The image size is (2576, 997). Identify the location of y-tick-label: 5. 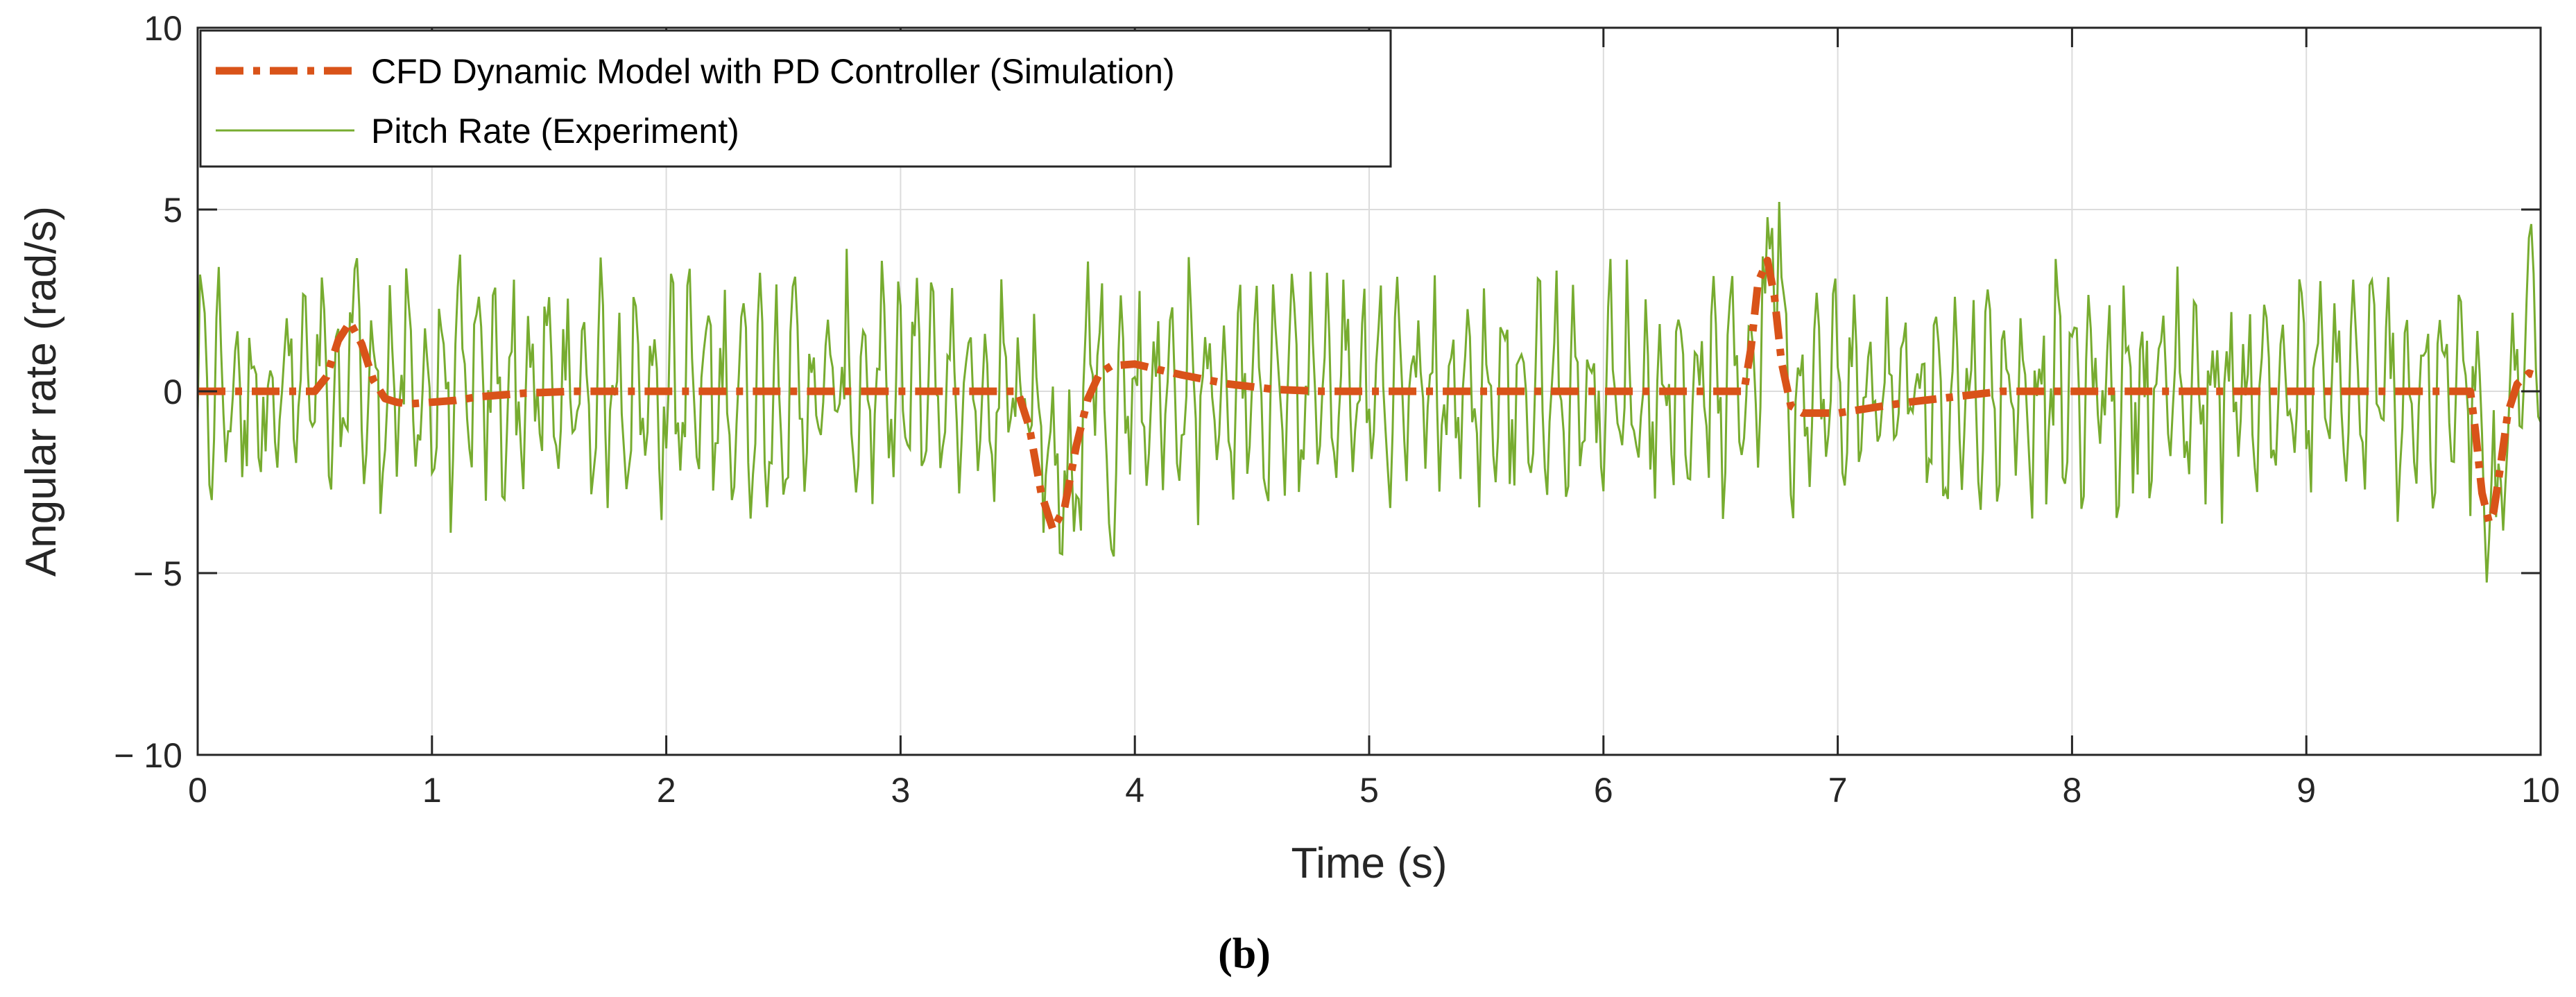
(172, 211).